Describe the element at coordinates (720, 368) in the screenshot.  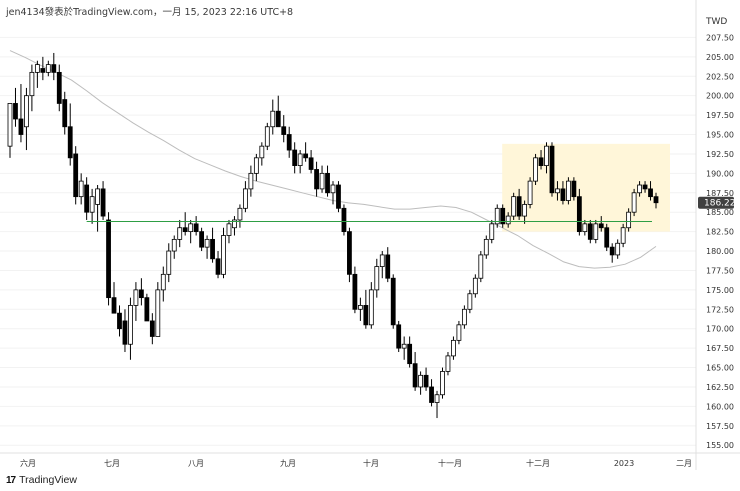
I see `price-tick-label: 165.00` at that location.